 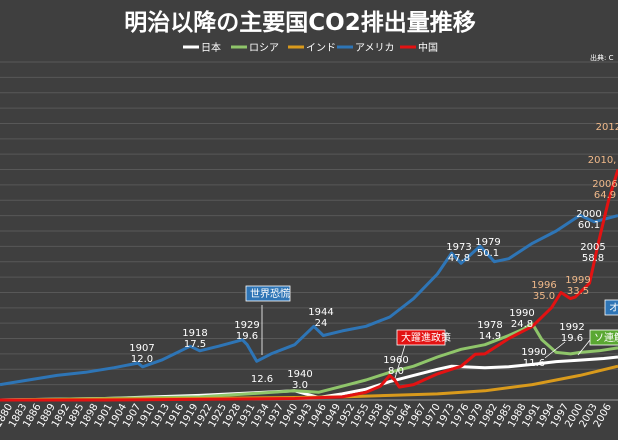 I want to click on chart-title: 明治以降の主要国CO2排出量推移, so click(x=299, y=22).